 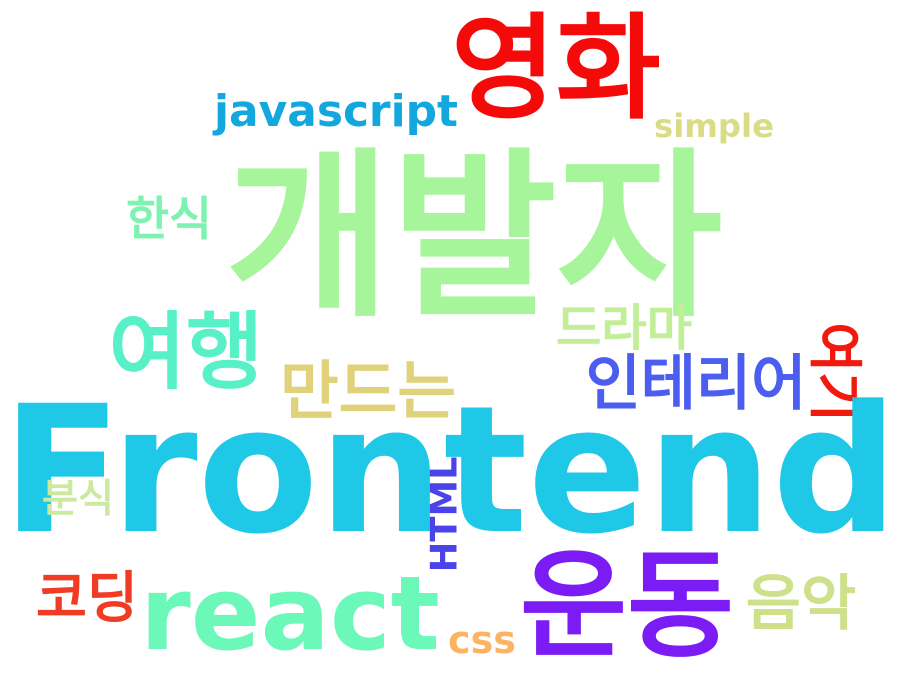 What do you see at coordinates (336, 112) in the screenshot?
I see `word-javascript: javascript` at bounding box center [336, 112].